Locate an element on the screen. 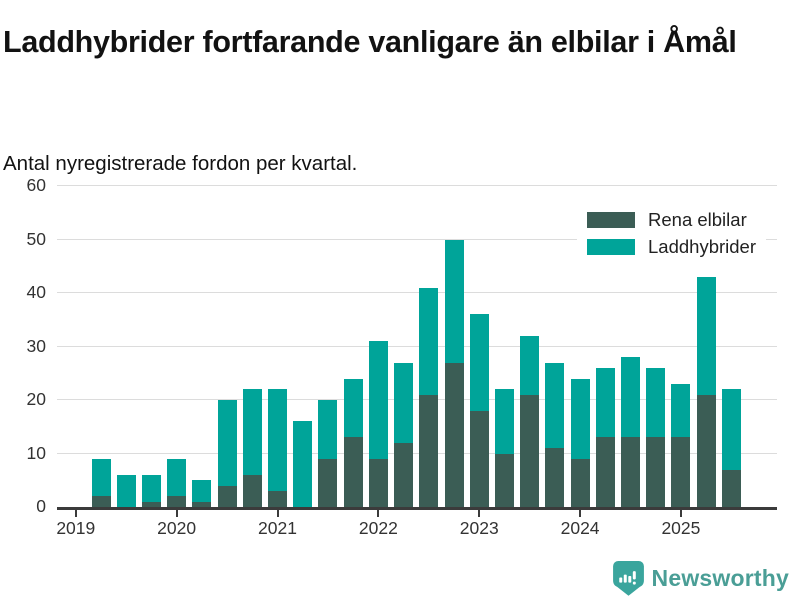  y-tick-label-60: 60 is located at coordinates (36, 185).